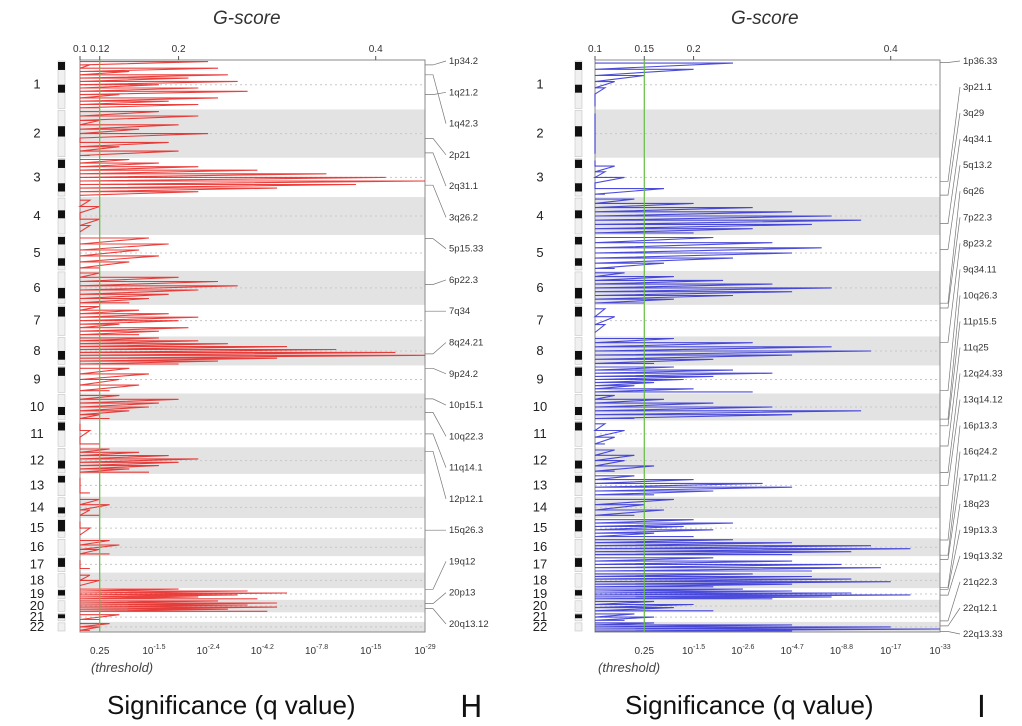  Describe the element at coordinates (792, 650) in the screenshot. I see `qvalue-tick-label: 10-4.7` at that location.